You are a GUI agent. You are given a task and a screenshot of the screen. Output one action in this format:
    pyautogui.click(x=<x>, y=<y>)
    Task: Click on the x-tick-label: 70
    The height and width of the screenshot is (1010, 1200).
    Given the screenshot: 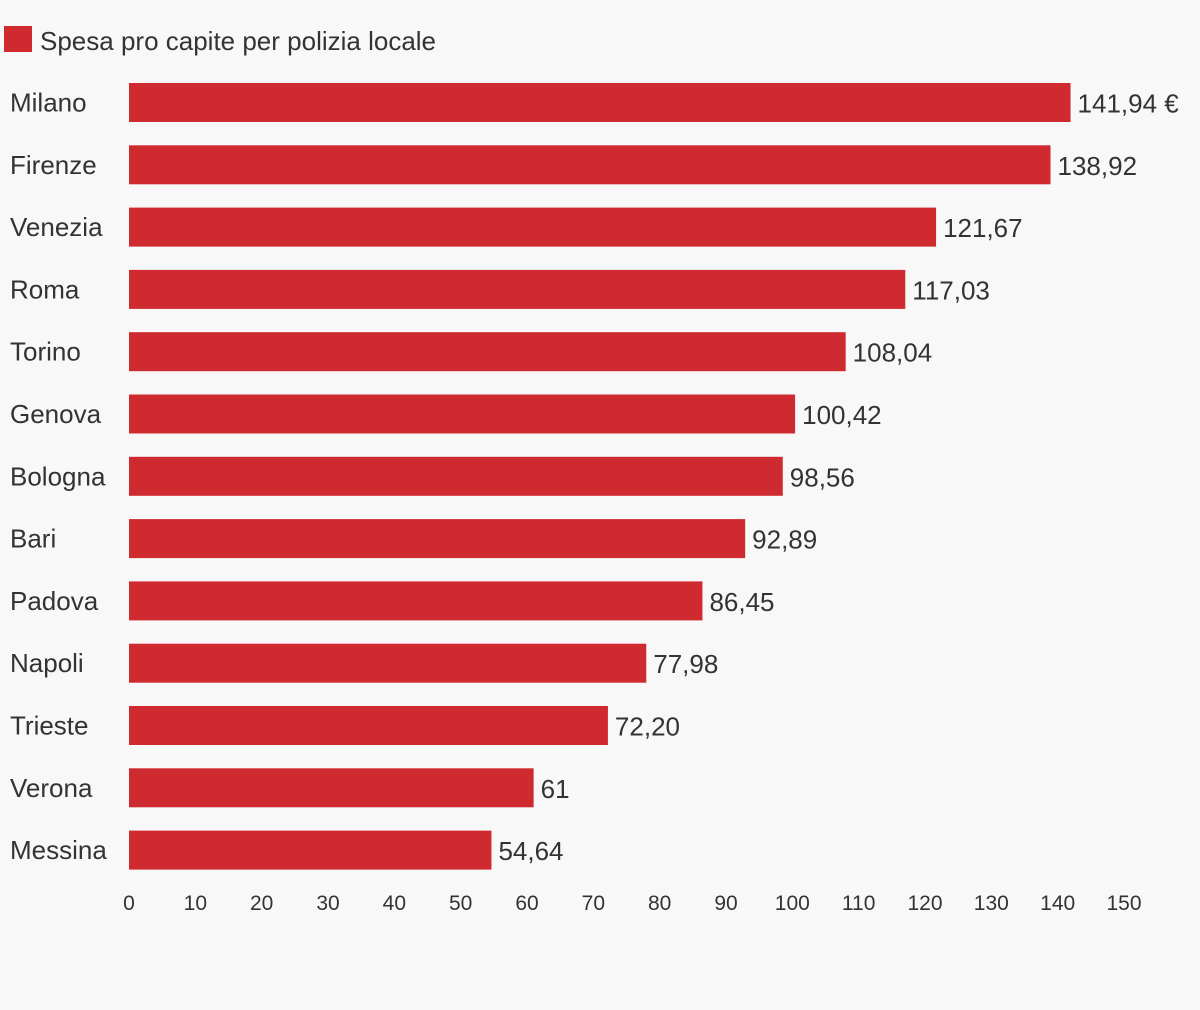 What is the action you would take?
    pyautogui.click(x=593, y=903)
    